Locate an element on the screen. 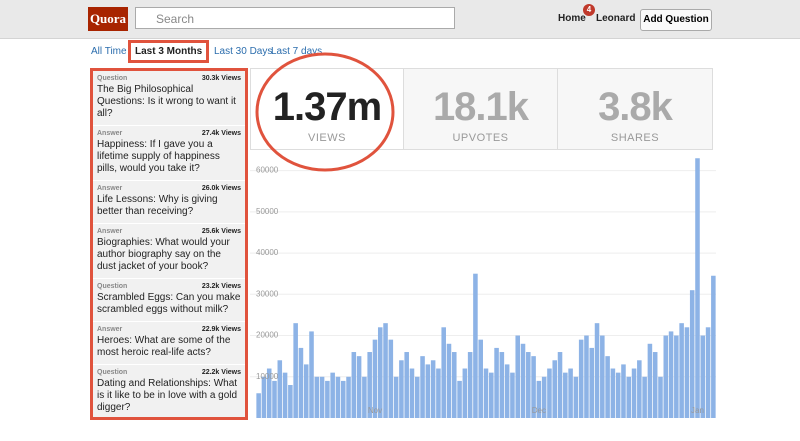 The width and height of the screenshot is (800, 441). item-meta: Answer 22.9k Views is located at coordinates (169, 329).